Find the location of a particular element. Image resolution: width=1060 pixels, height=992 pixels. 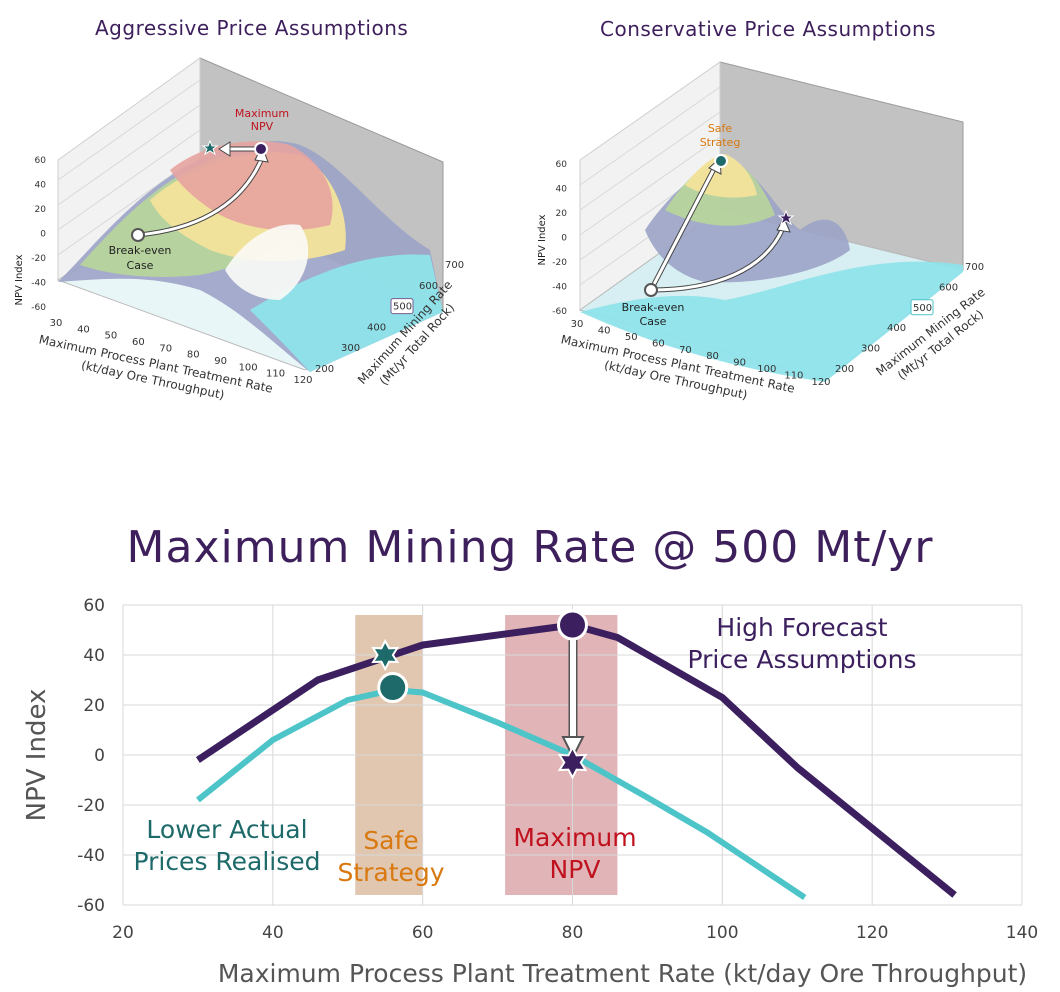

tl-zlabel: NPV Index is located at coordinates (19, 279).